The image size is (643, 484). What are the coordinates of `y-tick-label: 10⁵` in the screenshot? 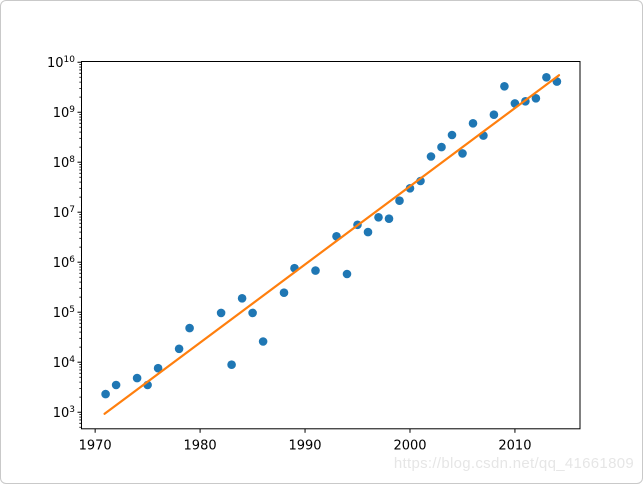 It's located at (64, 313).